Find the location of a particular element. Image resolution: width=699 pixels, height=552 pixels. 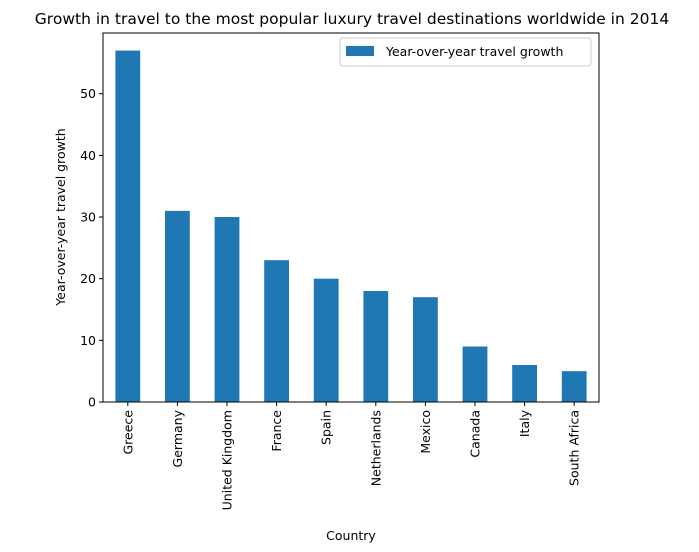

x-tick-label: United Kingdom is located at coordinates (227, 460).